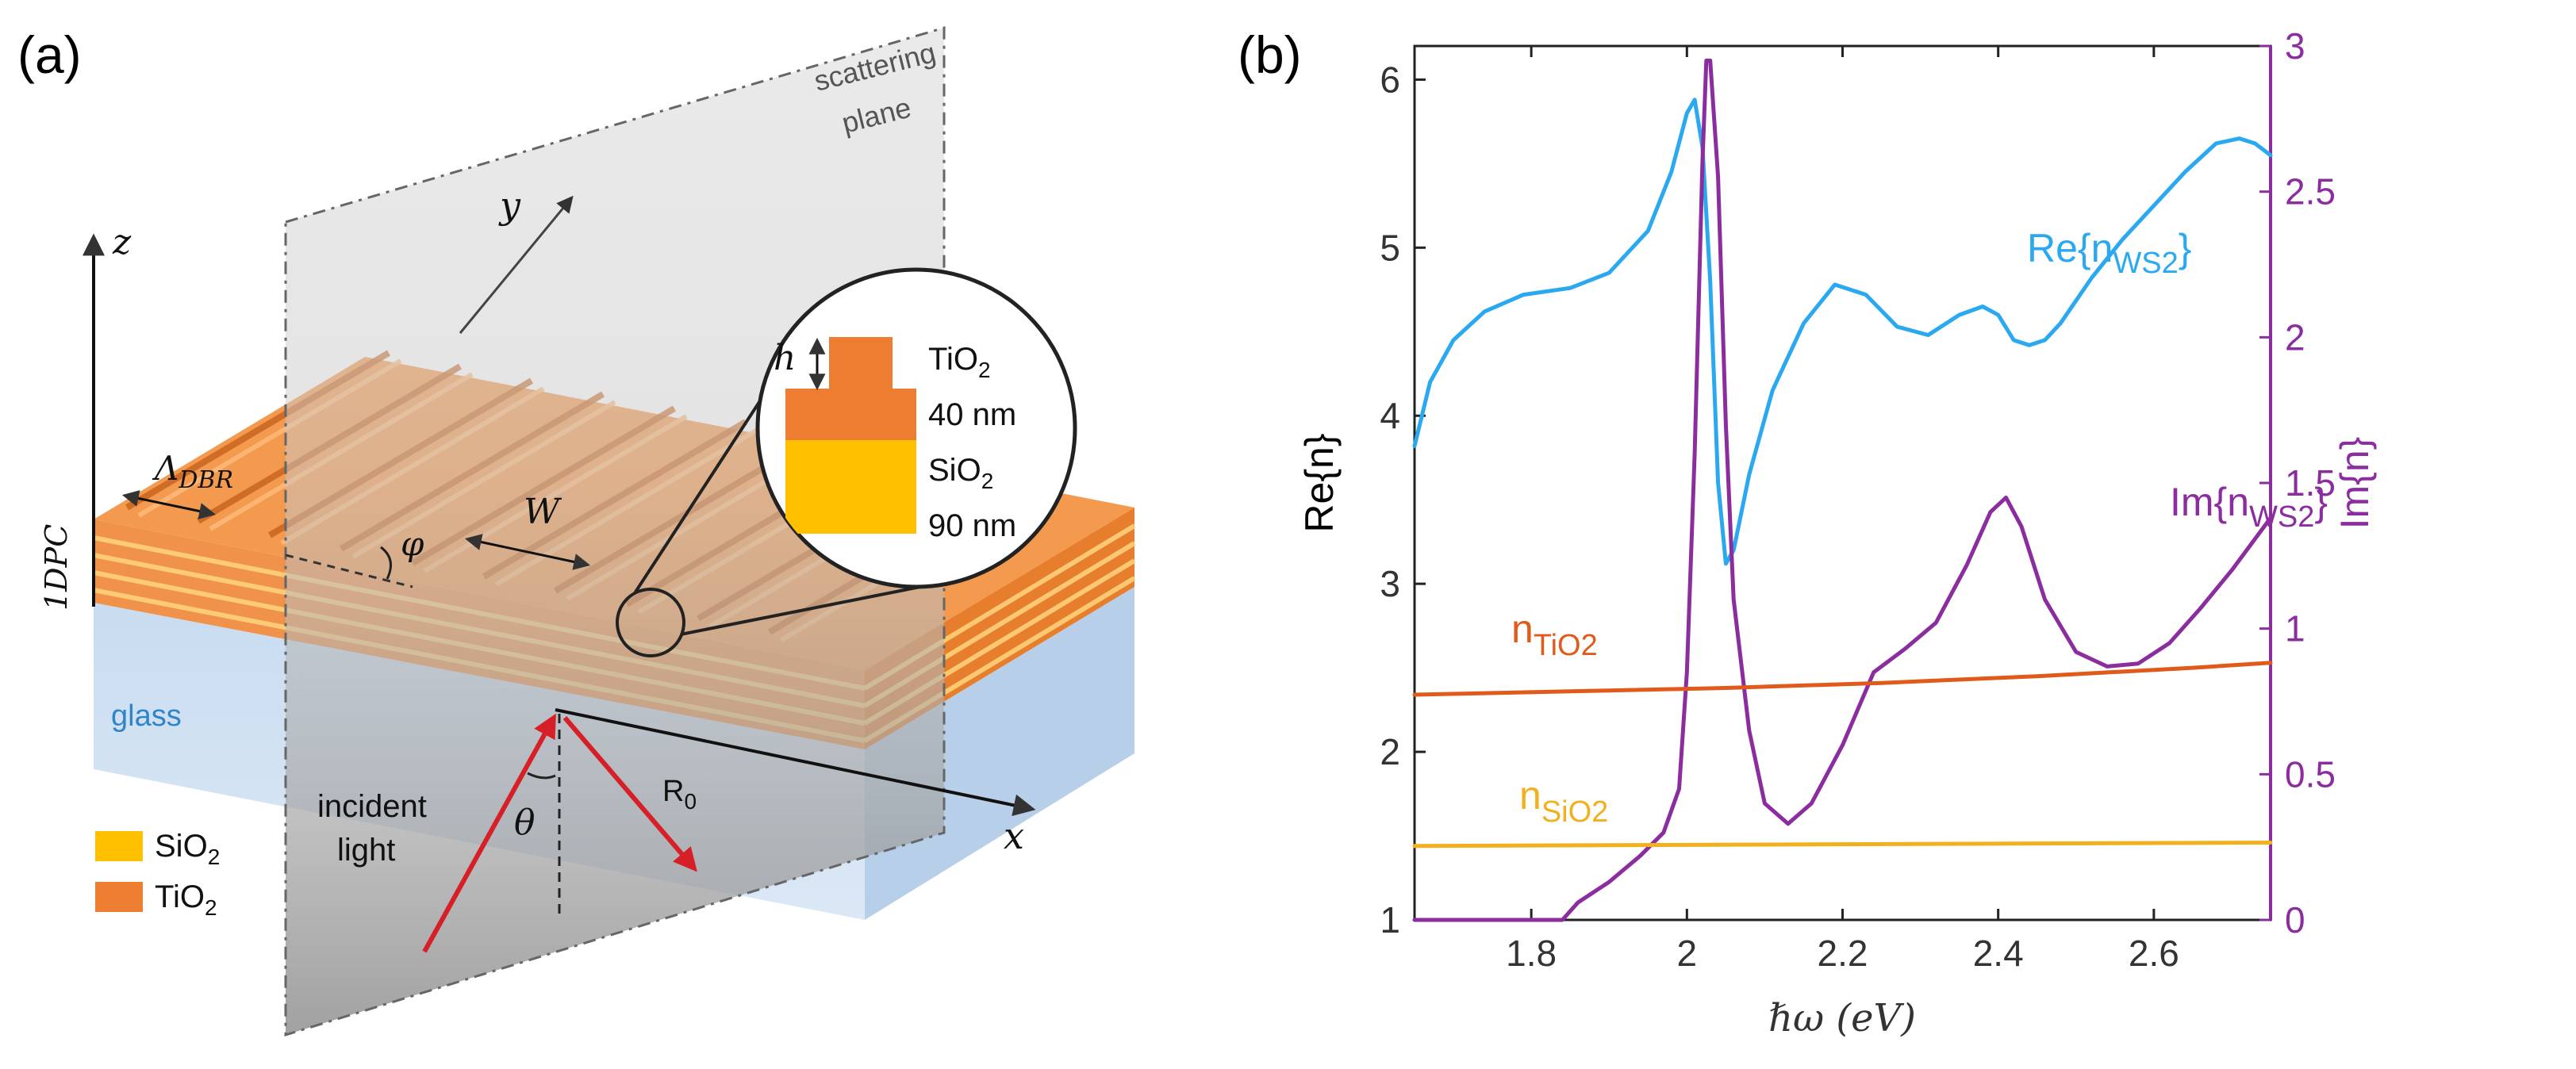 The image size is (2576, 1069). I want to click on x-axis, so click(795, 763).